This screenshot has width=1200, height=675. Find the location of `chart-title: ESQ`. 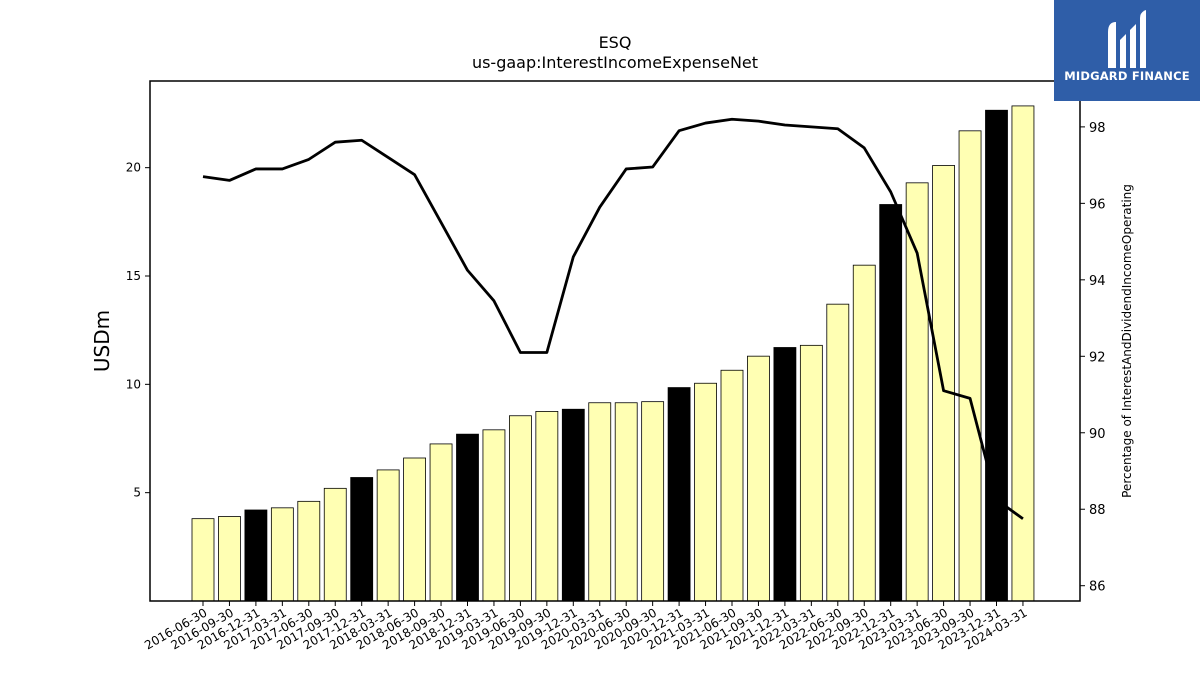

chart-title: ESQ is located at coordinates (615, 42).